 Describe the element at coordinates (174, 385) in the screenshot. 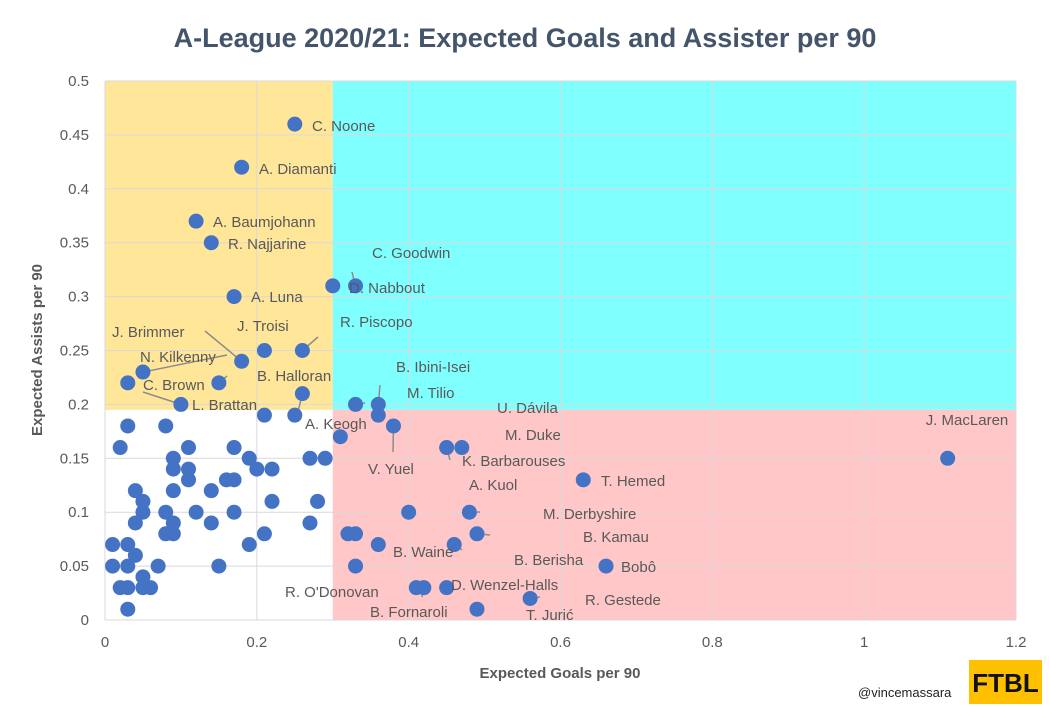

I see `data-point-label: C. Brown` at that location.